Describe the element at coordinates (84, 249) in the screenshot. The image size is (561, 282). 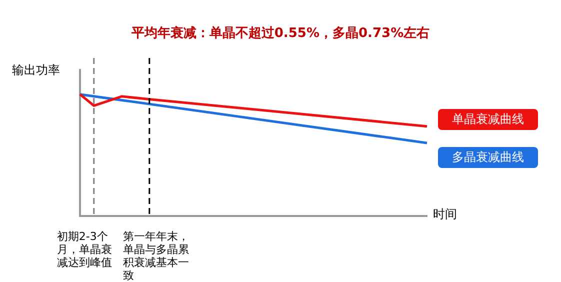
I see `text: 初期2-3个月，单晶衰减达到峰值` at that location.